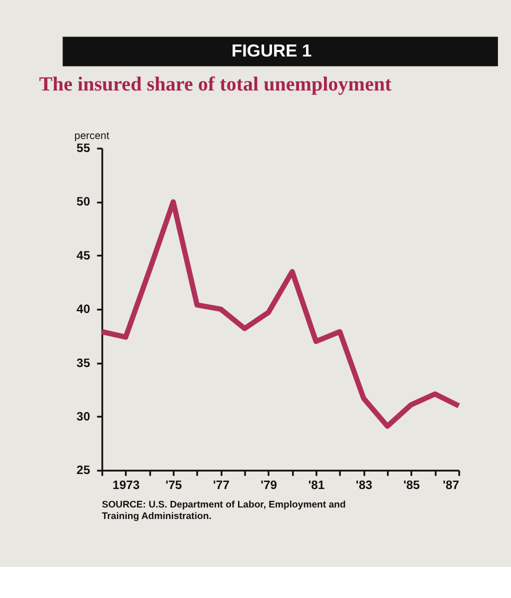  Describe the element at coordinates (451, 485) in the screenshot. I see `x-tick-label: '87` at that location.